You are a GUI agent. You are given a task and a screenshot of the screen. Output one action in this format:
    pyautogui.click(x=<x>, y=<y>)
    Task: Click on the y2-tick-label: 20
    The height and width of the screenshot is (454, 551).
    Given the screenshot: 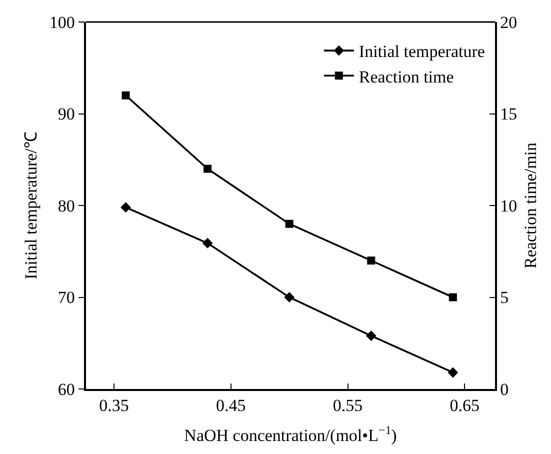 What is the action you would take?
    pyautogui.click(x=509, y=22)
    